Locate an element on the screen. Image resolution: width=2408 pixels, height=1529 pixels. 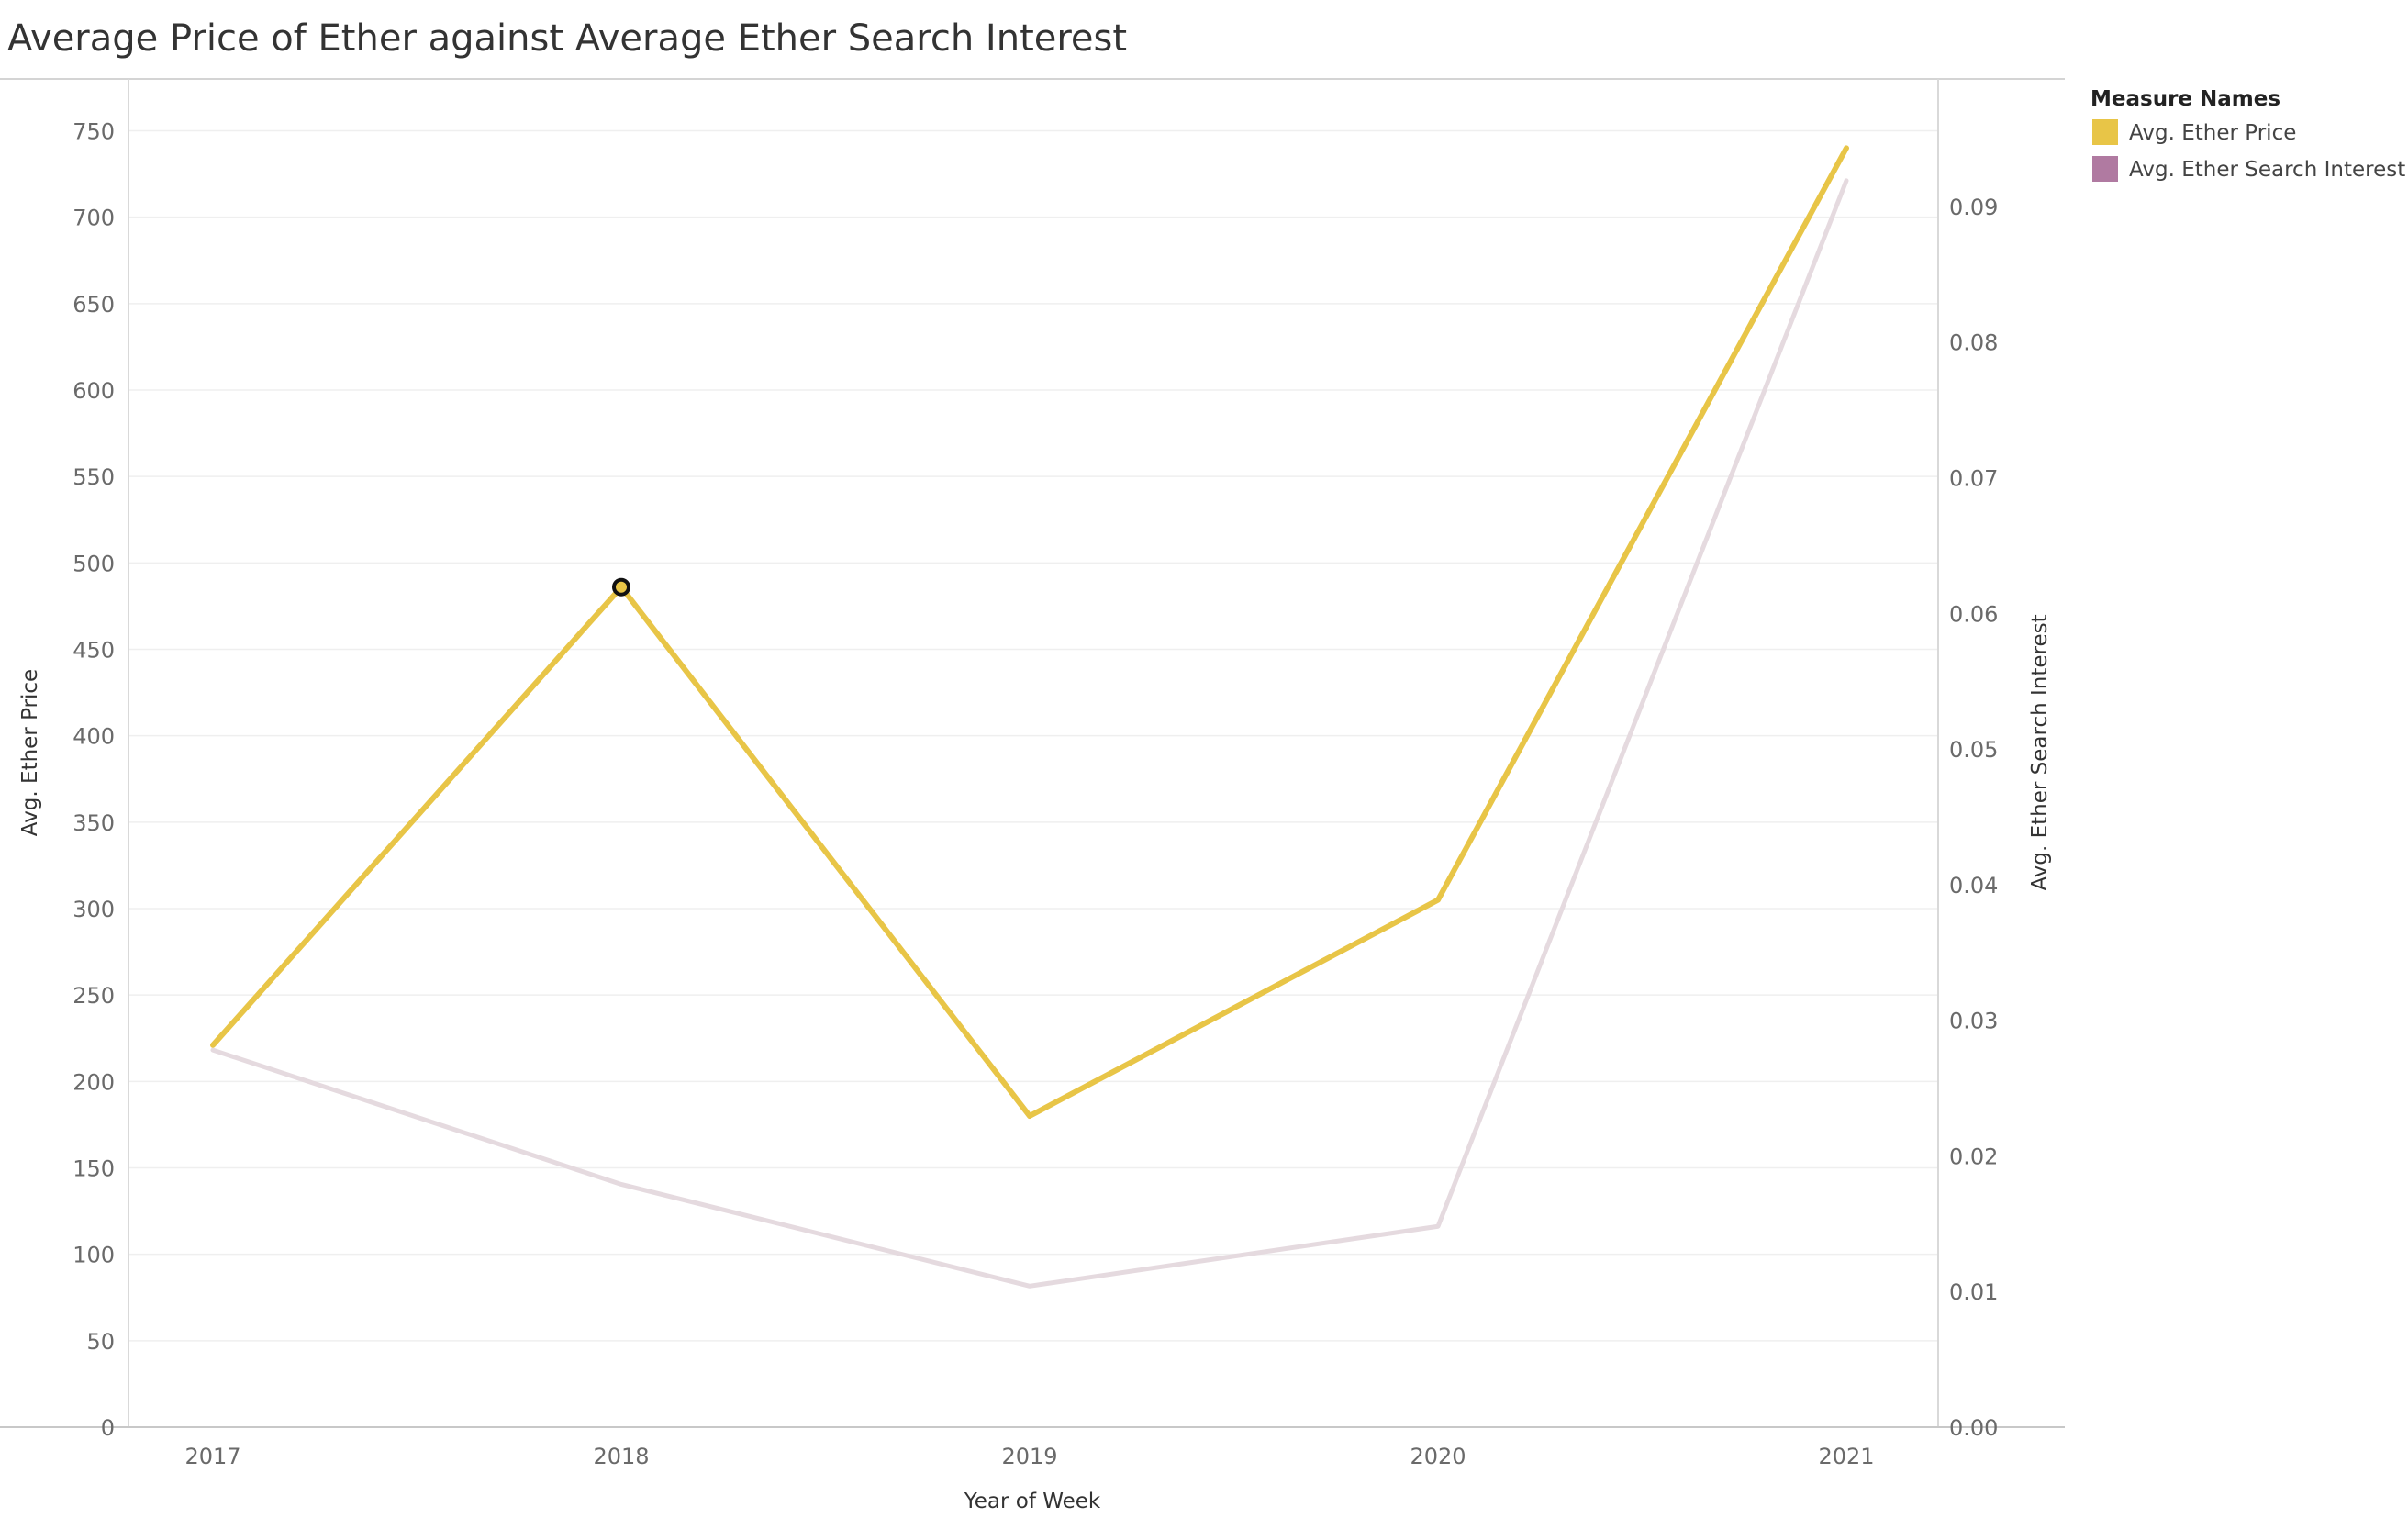
y2-axis-title: Avg. Ether Search Interest is located at coordinates (2040, 752).